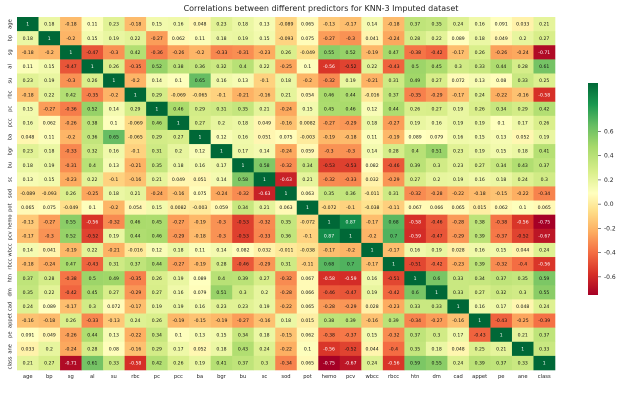  Describe the element at coordinates (243, 307) in the screenshot. I see `heatmap-cell-label: 0.23` at that location.